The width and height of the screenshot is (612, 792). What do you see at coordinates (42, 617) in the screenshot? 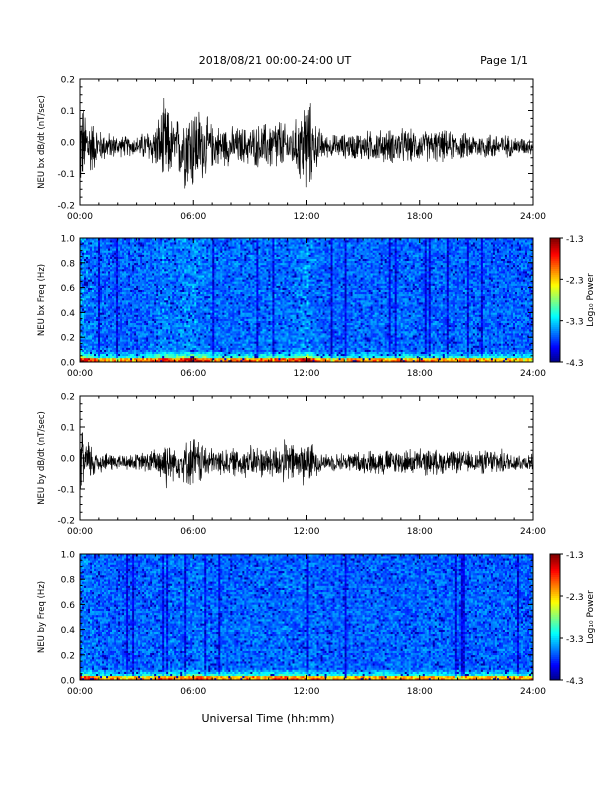
I see `y-axis-label: NEU by Freq (Hz)` at bounding box center [42, 617].